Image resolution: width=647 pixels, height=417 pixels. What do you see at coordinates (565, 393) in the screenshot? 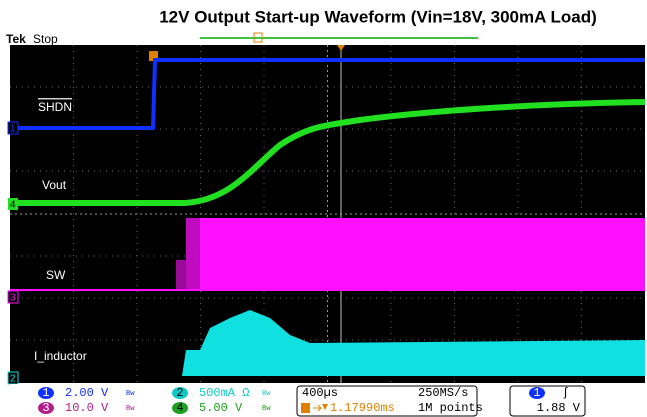
I see `trigger-slope: ʃ` at bounding box center [565, 393].